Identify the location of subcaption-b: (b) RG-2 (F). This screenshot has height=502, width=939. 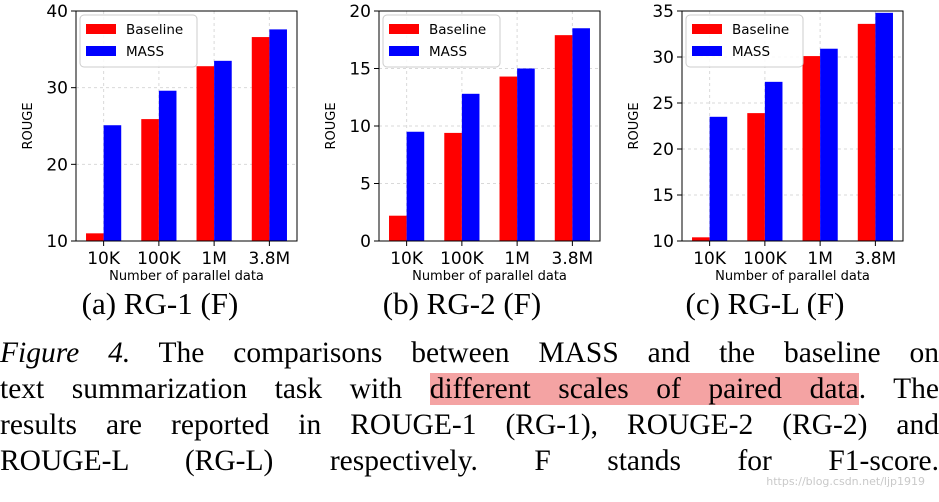
(462, 303).